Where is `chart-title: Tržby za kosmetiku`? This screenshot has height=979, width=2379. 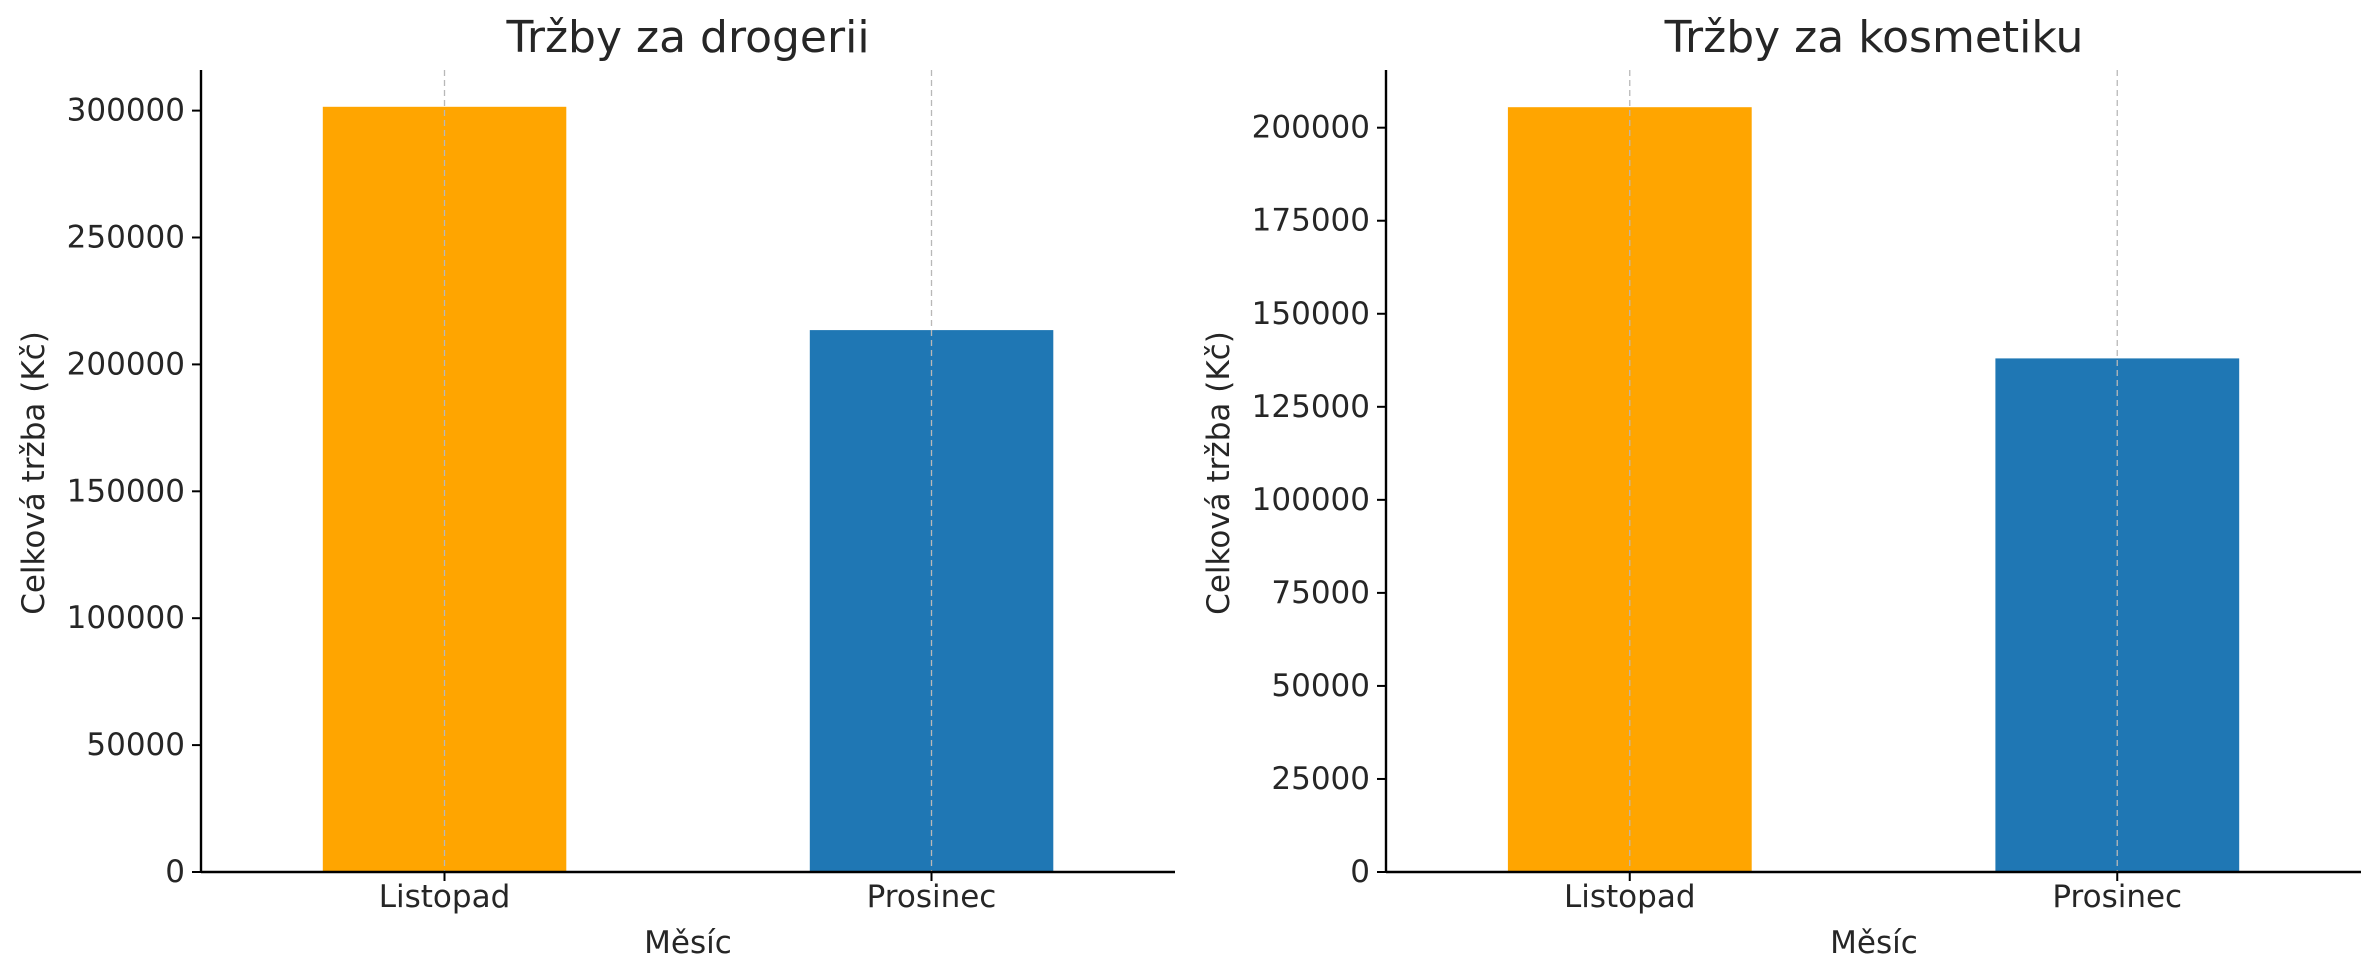
chart-title: Tržby za kosmetiku is located at coordinates (1874, 37).